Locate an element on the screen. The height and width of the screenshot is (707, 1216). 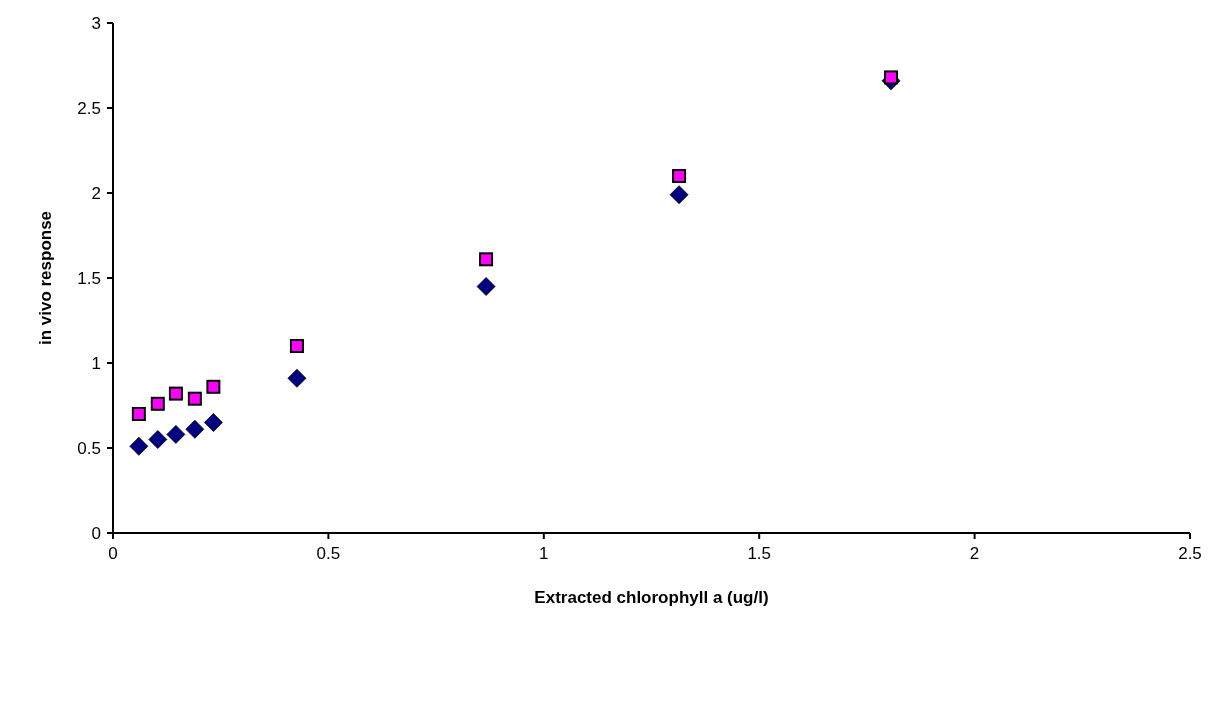
y-tick-label: 0.5 is located at coordinates (89, 448).